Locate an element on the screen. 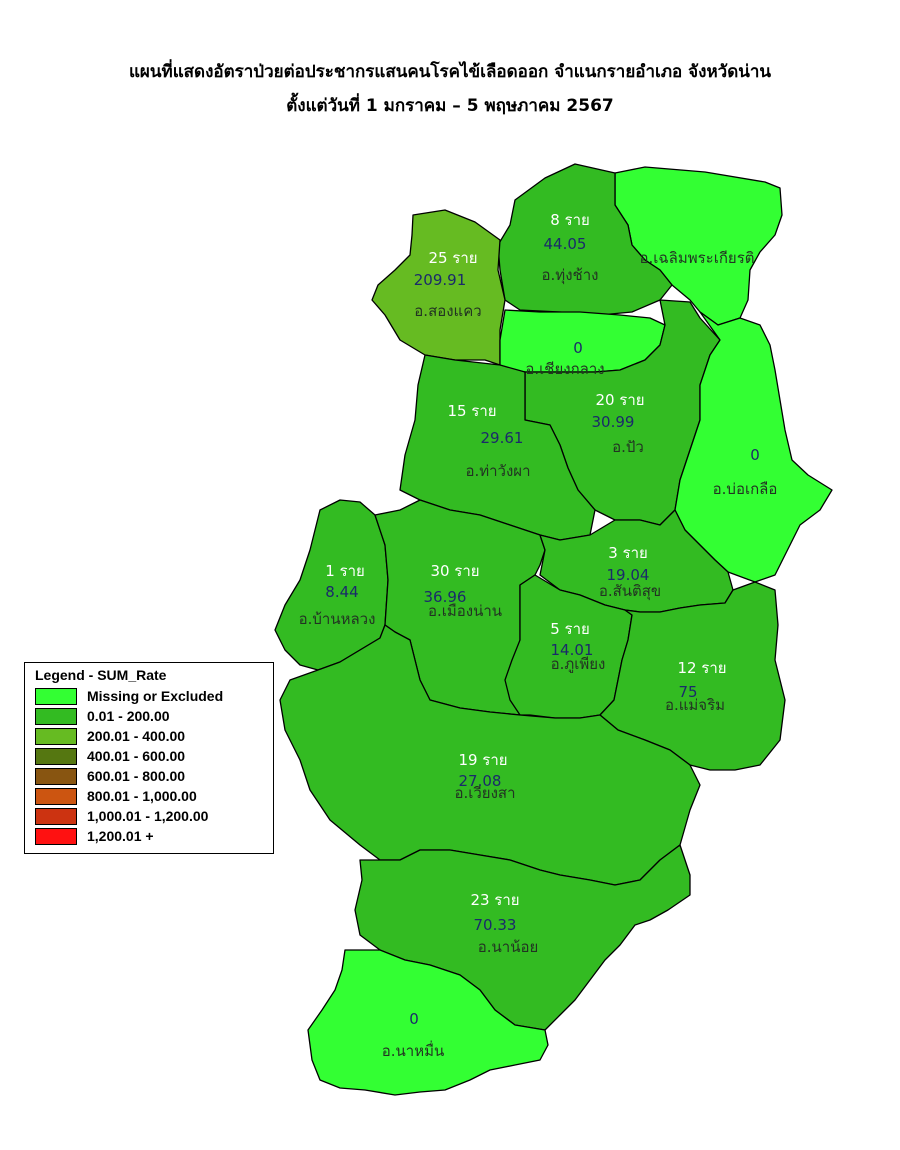  legend-item-range-4: 600.01 - 800.00 is located at coordinates (154, 776).